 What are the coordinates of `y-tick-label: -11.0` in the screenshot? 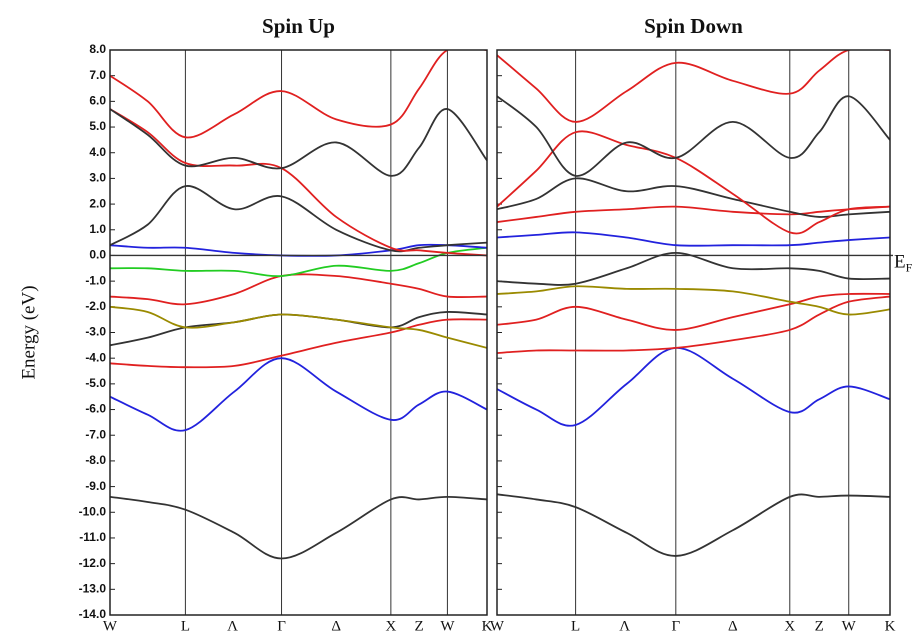 It's located at (92, 537).